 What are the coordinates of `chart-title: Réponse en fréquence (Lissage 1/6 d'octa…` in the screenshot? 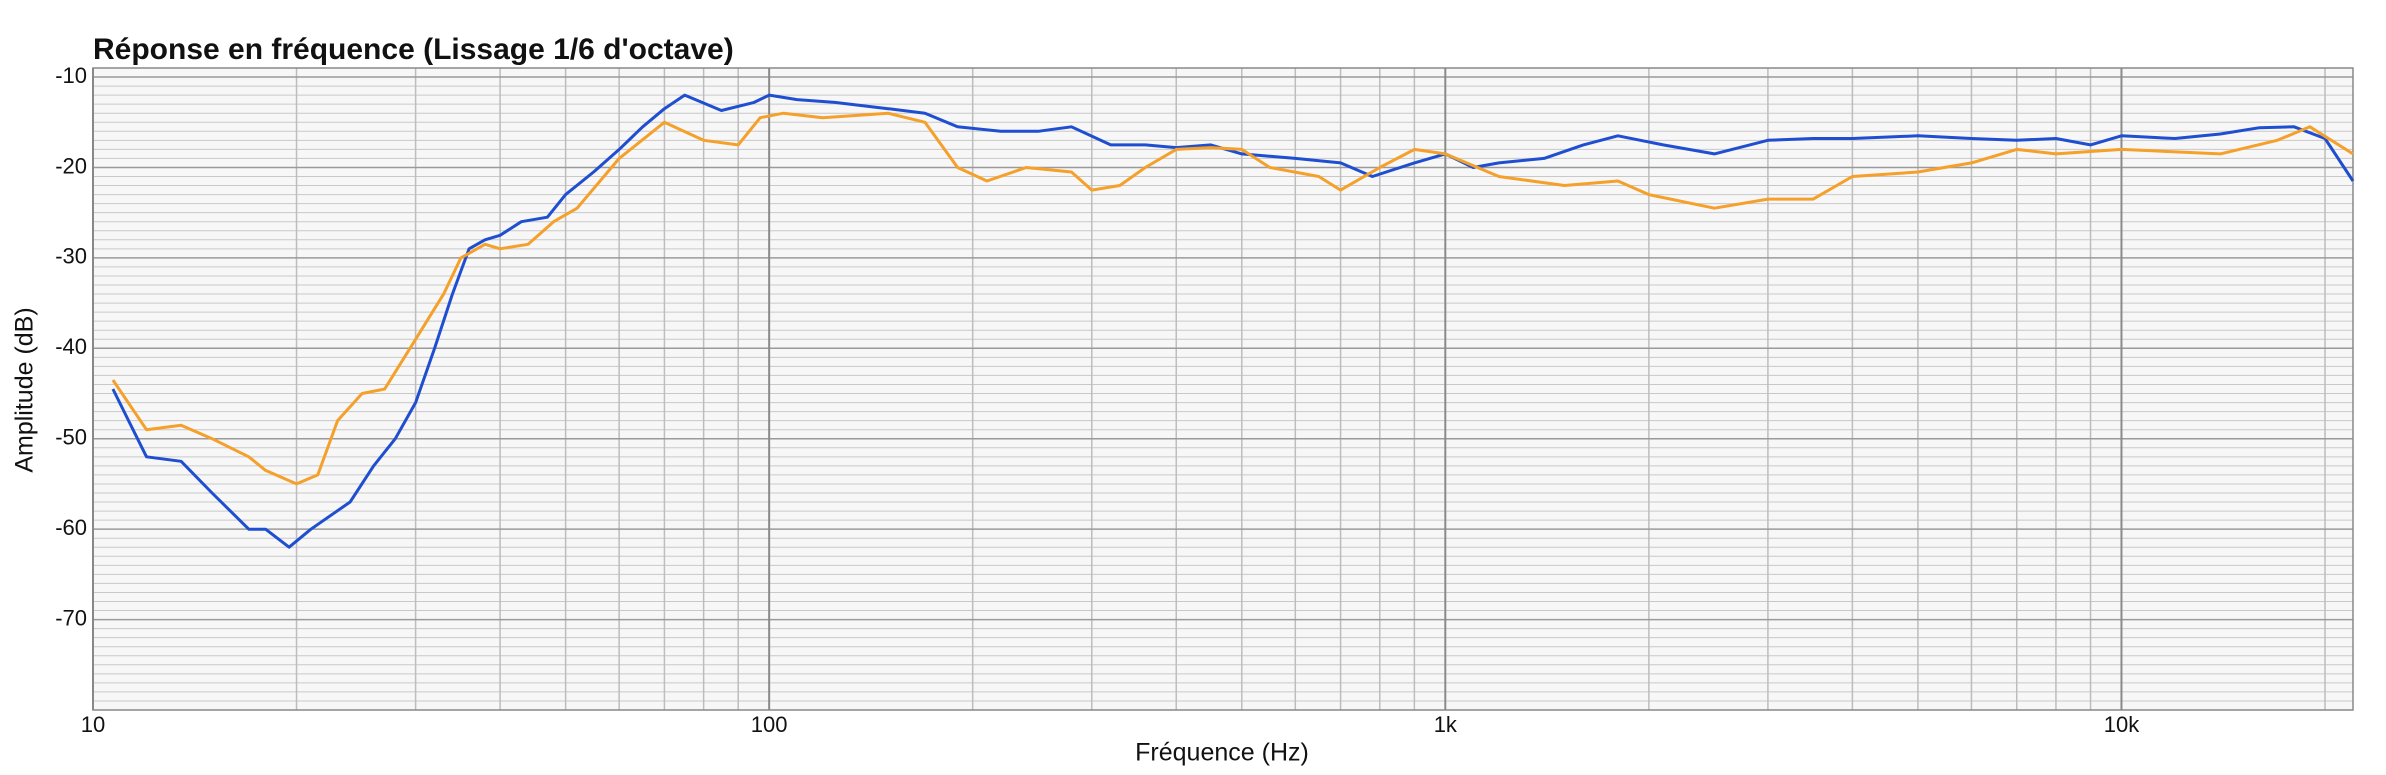 It's located at (413, 49).